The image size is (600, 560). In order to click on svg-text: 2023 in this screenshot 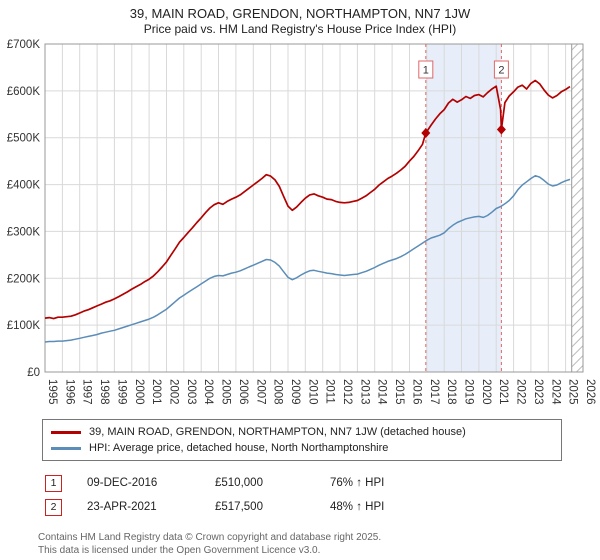, I will do `click(538, 392)`.